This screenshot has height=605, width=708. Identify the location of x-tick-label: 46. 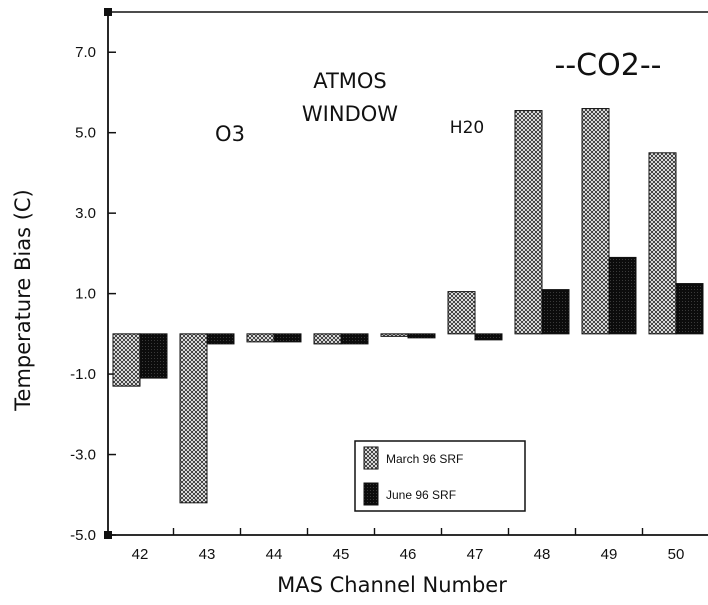
(408, 554).